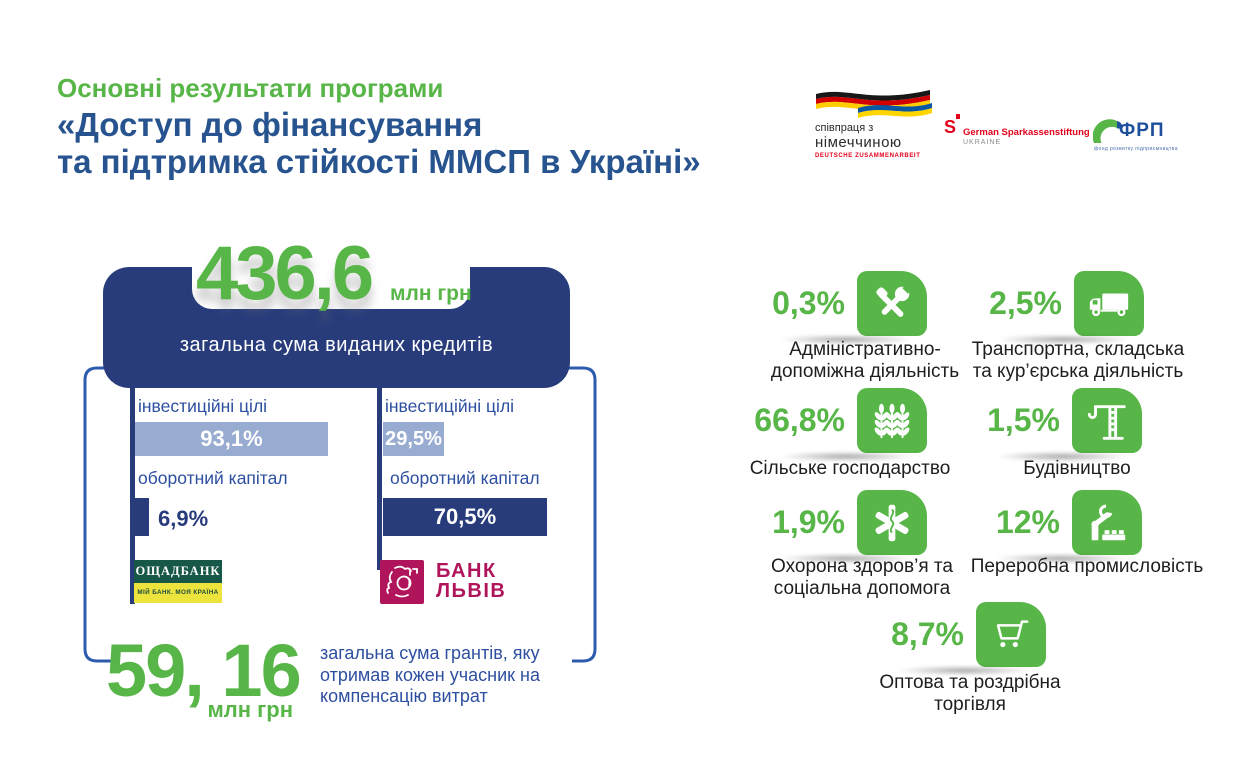  What do you see at coordinates (927, 634) in the screenshot?
I see `sector-trade-value: 8,7%` at bounding box center [927, 634].